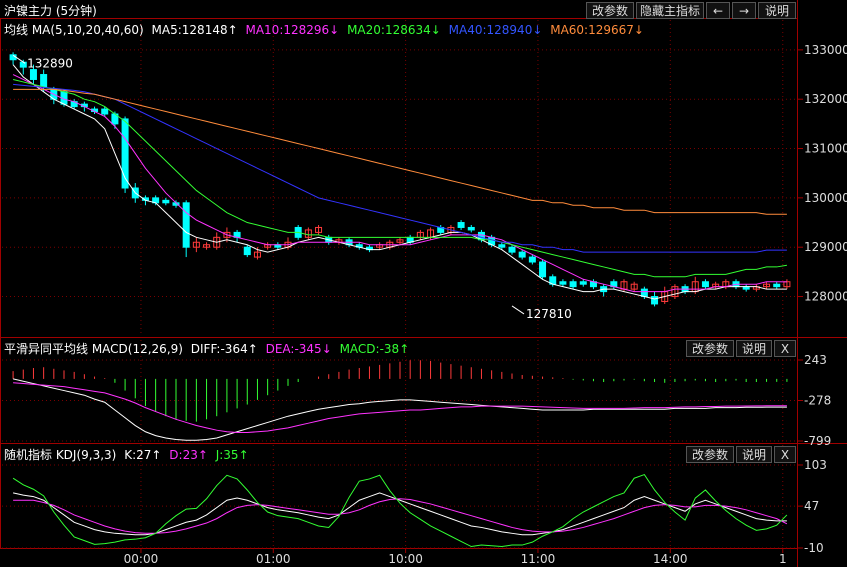 The image size is (847, 567). What do you see at coordinates (224, 349) in the screenshot?
I see `diff-value: DIFF:-364↑` at bounding box center [224, 349].